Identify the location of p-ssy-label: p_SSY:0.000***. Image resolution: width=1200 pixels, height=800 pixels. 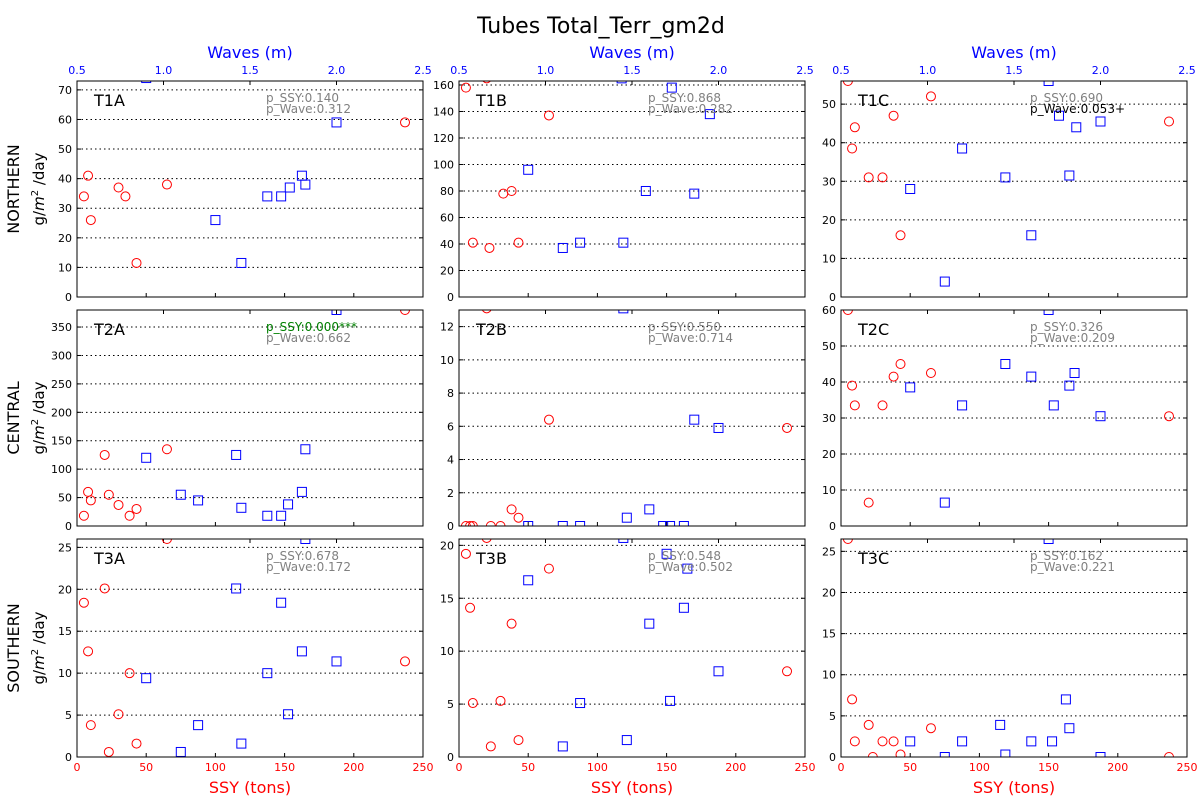
(311, 327).